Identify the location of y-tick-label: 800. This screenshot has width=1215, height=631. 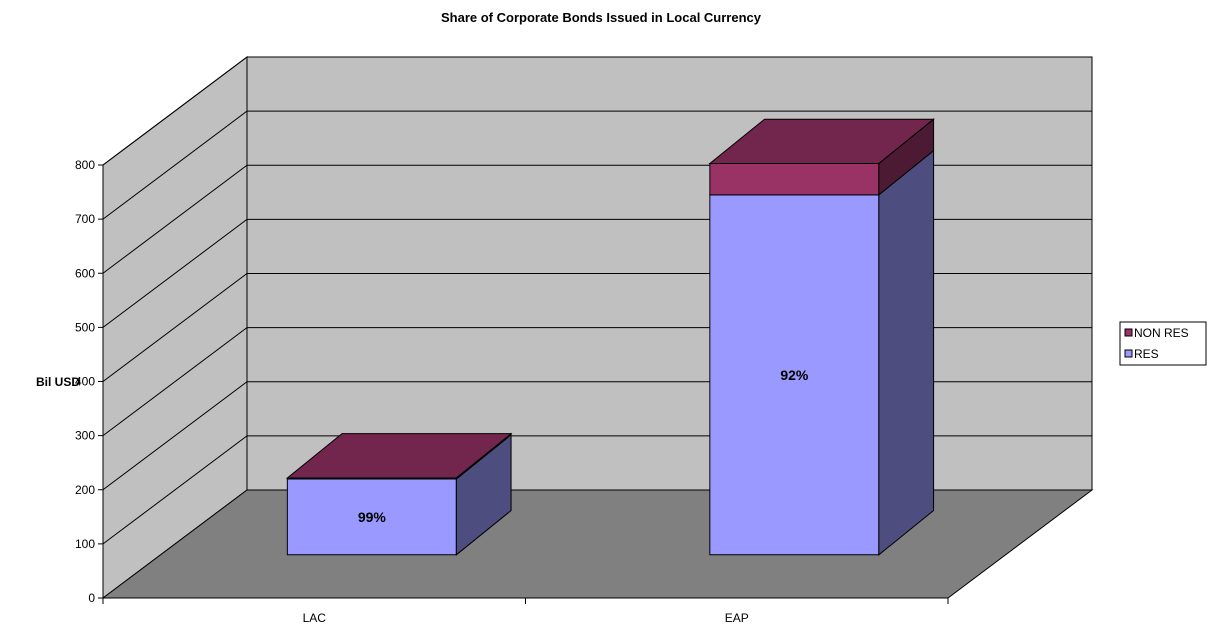
(85, 165).